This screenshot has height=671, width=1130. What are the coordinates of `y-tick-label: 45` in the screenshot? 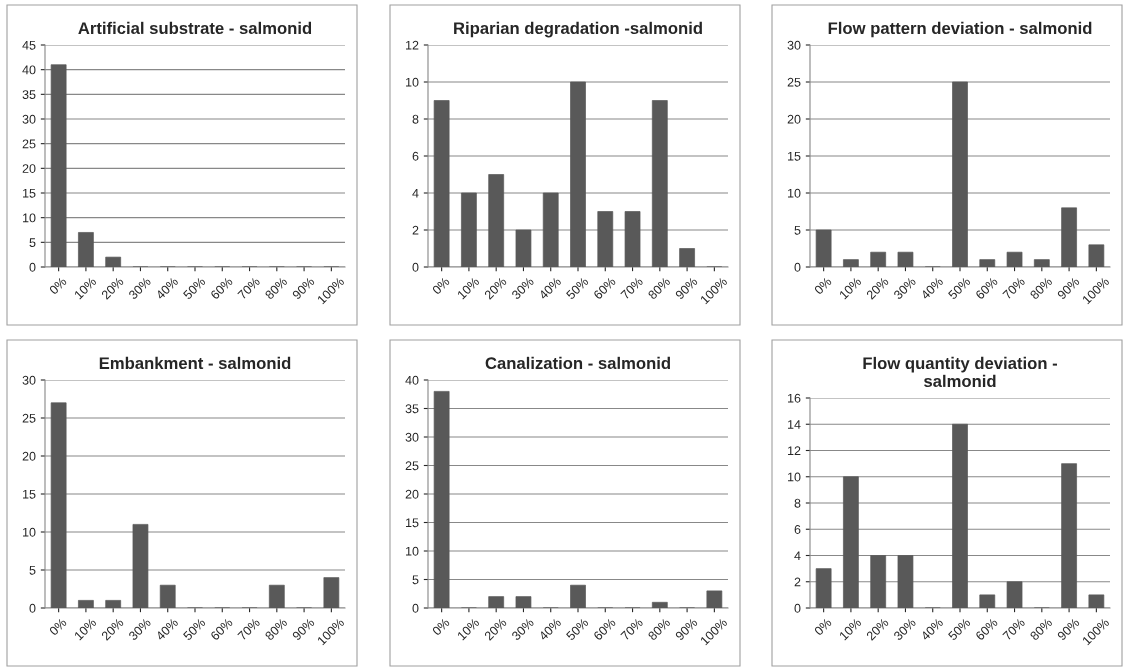 It's located at (29, 45).